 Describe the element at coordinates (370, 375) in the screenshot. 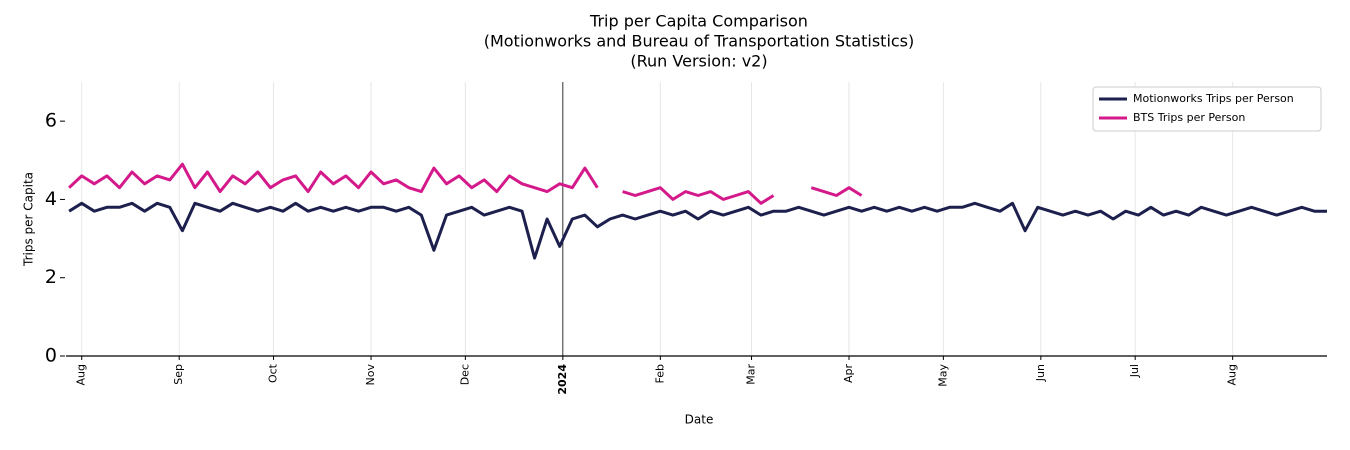

I see `x-tick-label: Nov` at that location.